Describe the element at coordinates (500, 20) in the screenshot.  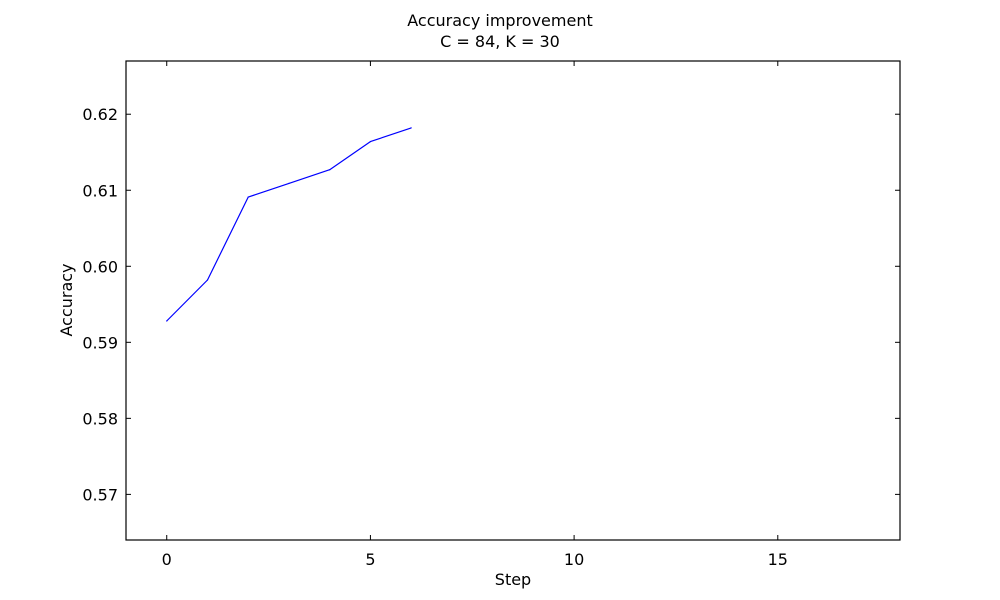
I see `chart-title: Accuracy improvement` at that location.